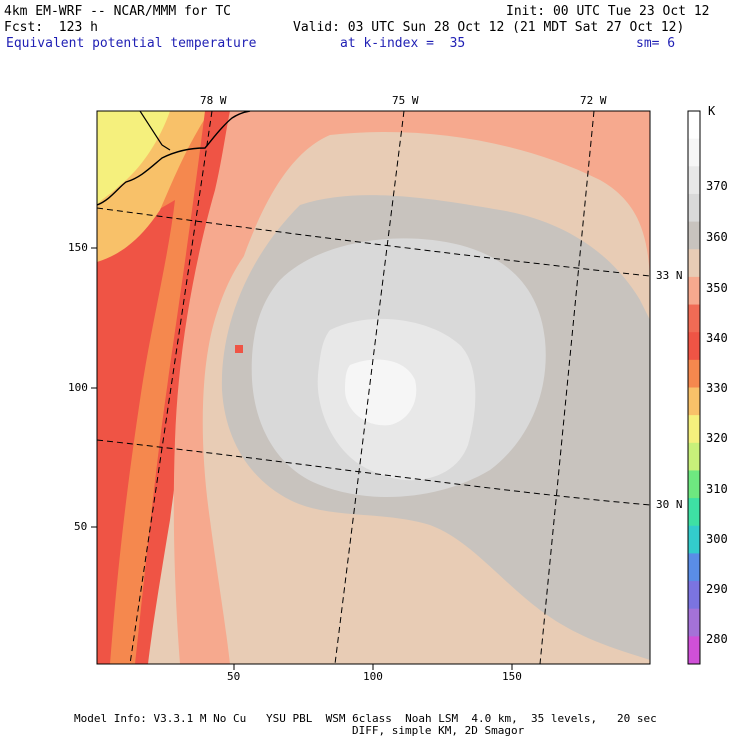 This screenshot has width=740, height=740. What do you see at coordinates (717, 388) in the screenshot?
I see `colorbar-label-330: 330` at bounding box center [717, 388].